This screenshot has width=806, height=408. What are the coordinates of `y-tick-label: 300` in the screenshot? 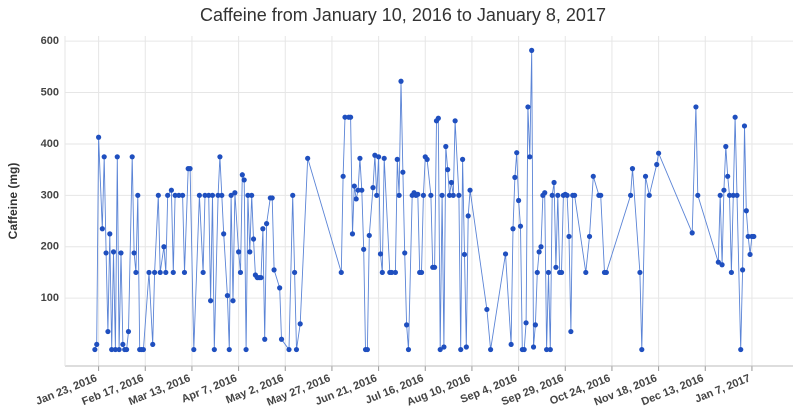 It's located at (50, 195).